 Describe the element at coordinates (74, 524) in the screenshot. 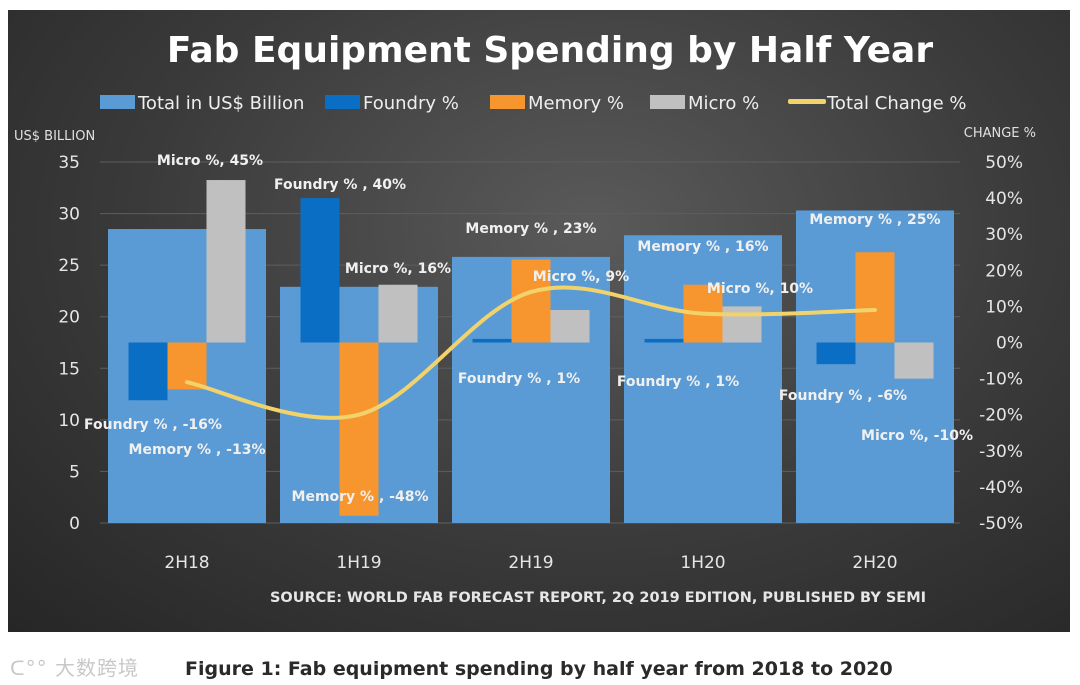

I see `y-tick-label: 0` at that location.